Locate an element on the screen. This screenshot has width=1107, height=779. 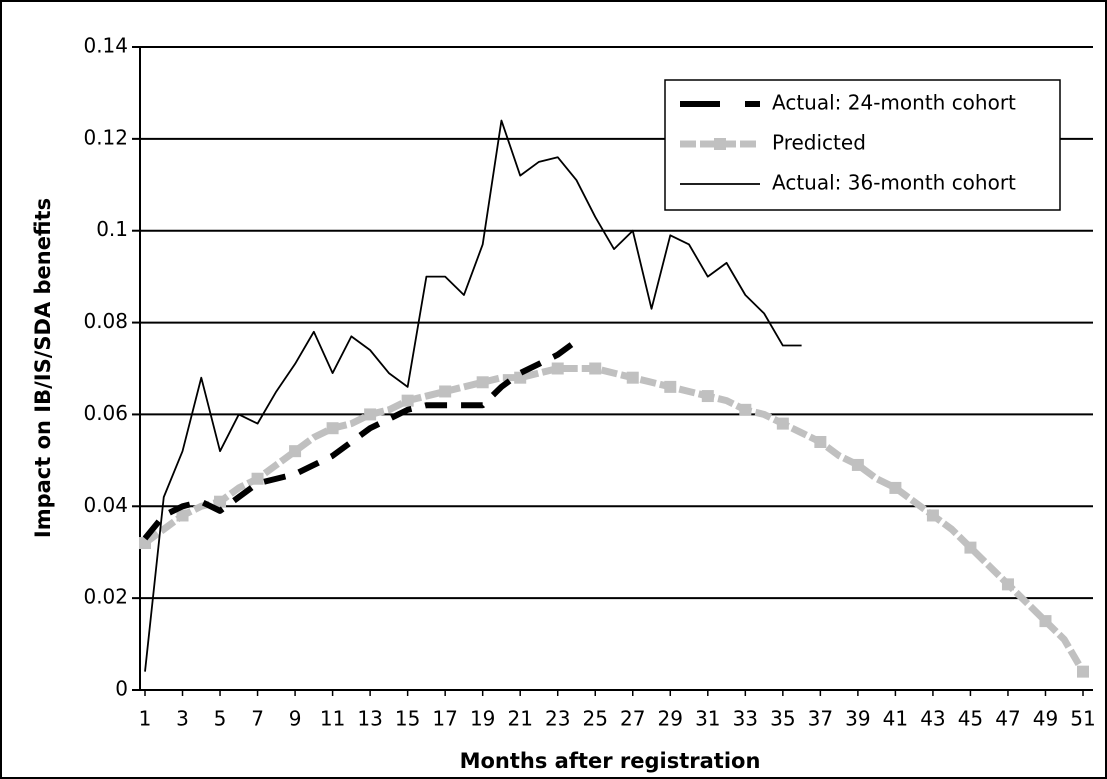
y-tick-label: 0.1 is located at coordinates (112, 229).